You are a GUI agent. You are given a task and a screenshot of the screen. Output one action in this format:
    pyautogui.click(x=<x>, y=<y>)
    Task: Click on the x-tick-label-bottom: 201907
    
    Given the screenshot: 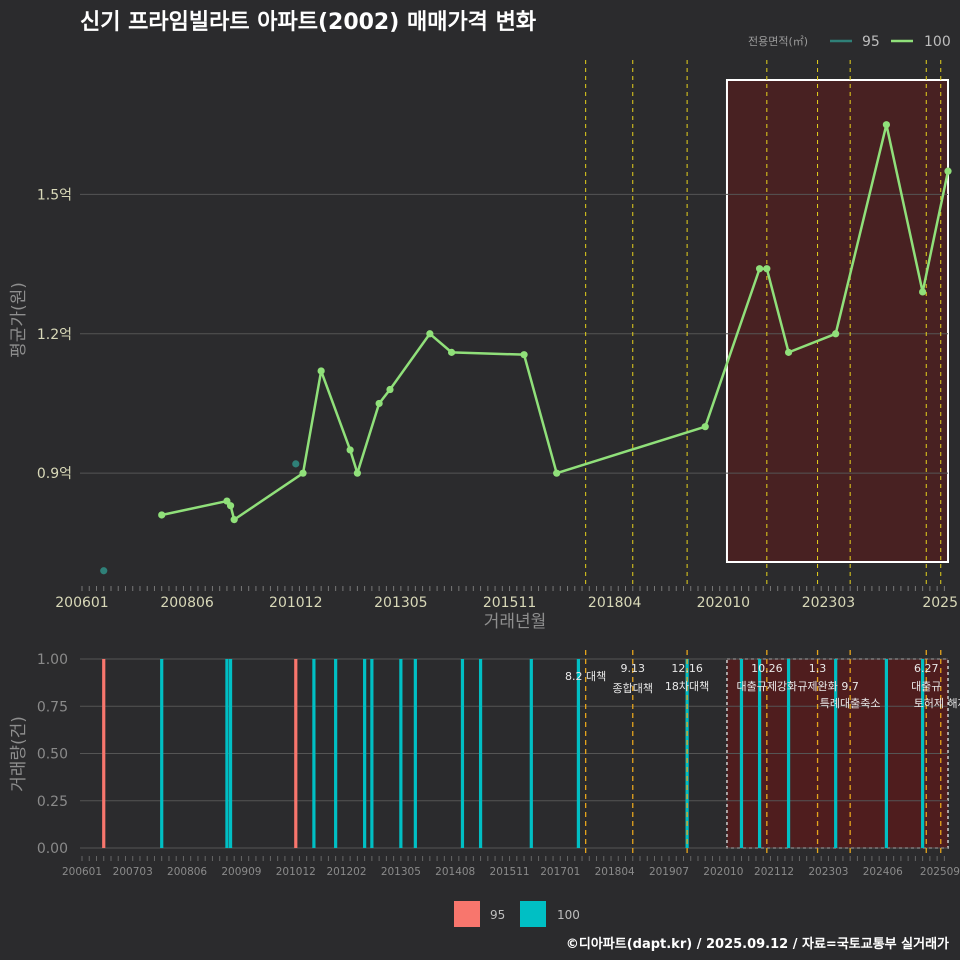 What is the action you would take?
    pyautogui.click(x=669, y=872)
    